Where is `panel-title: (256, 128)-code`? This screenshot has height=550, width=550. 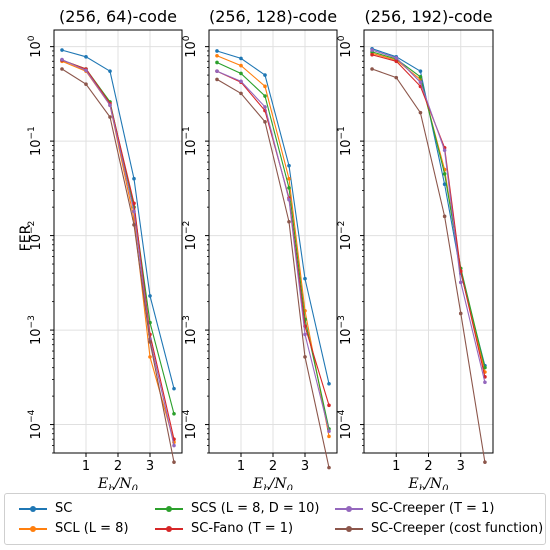
panel-title: (256, 128)-code is located at coordinates (273, 16).